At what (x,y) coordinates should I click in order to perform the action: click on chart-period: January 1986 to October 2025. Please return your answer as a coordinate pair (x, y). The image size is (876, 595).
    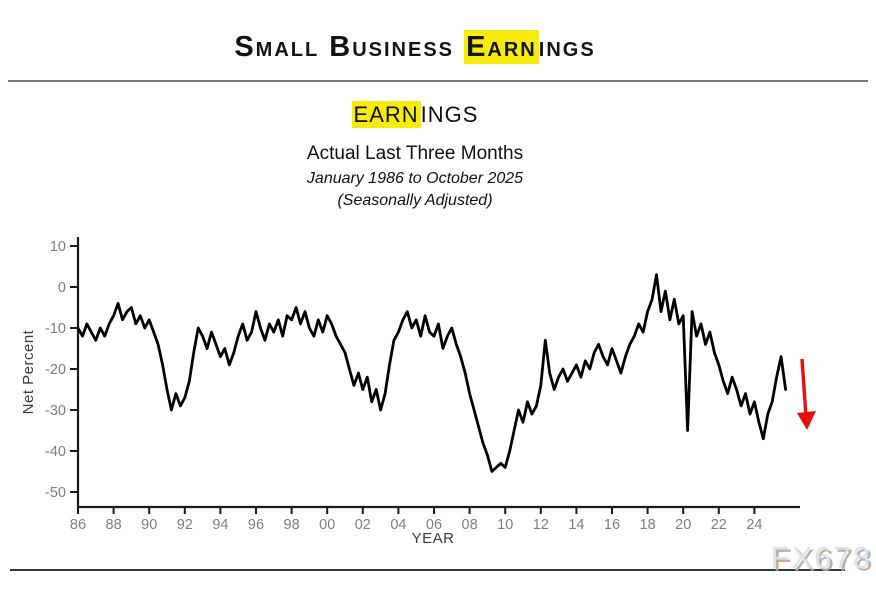
    Looking at the image, I should click on (415, 178).